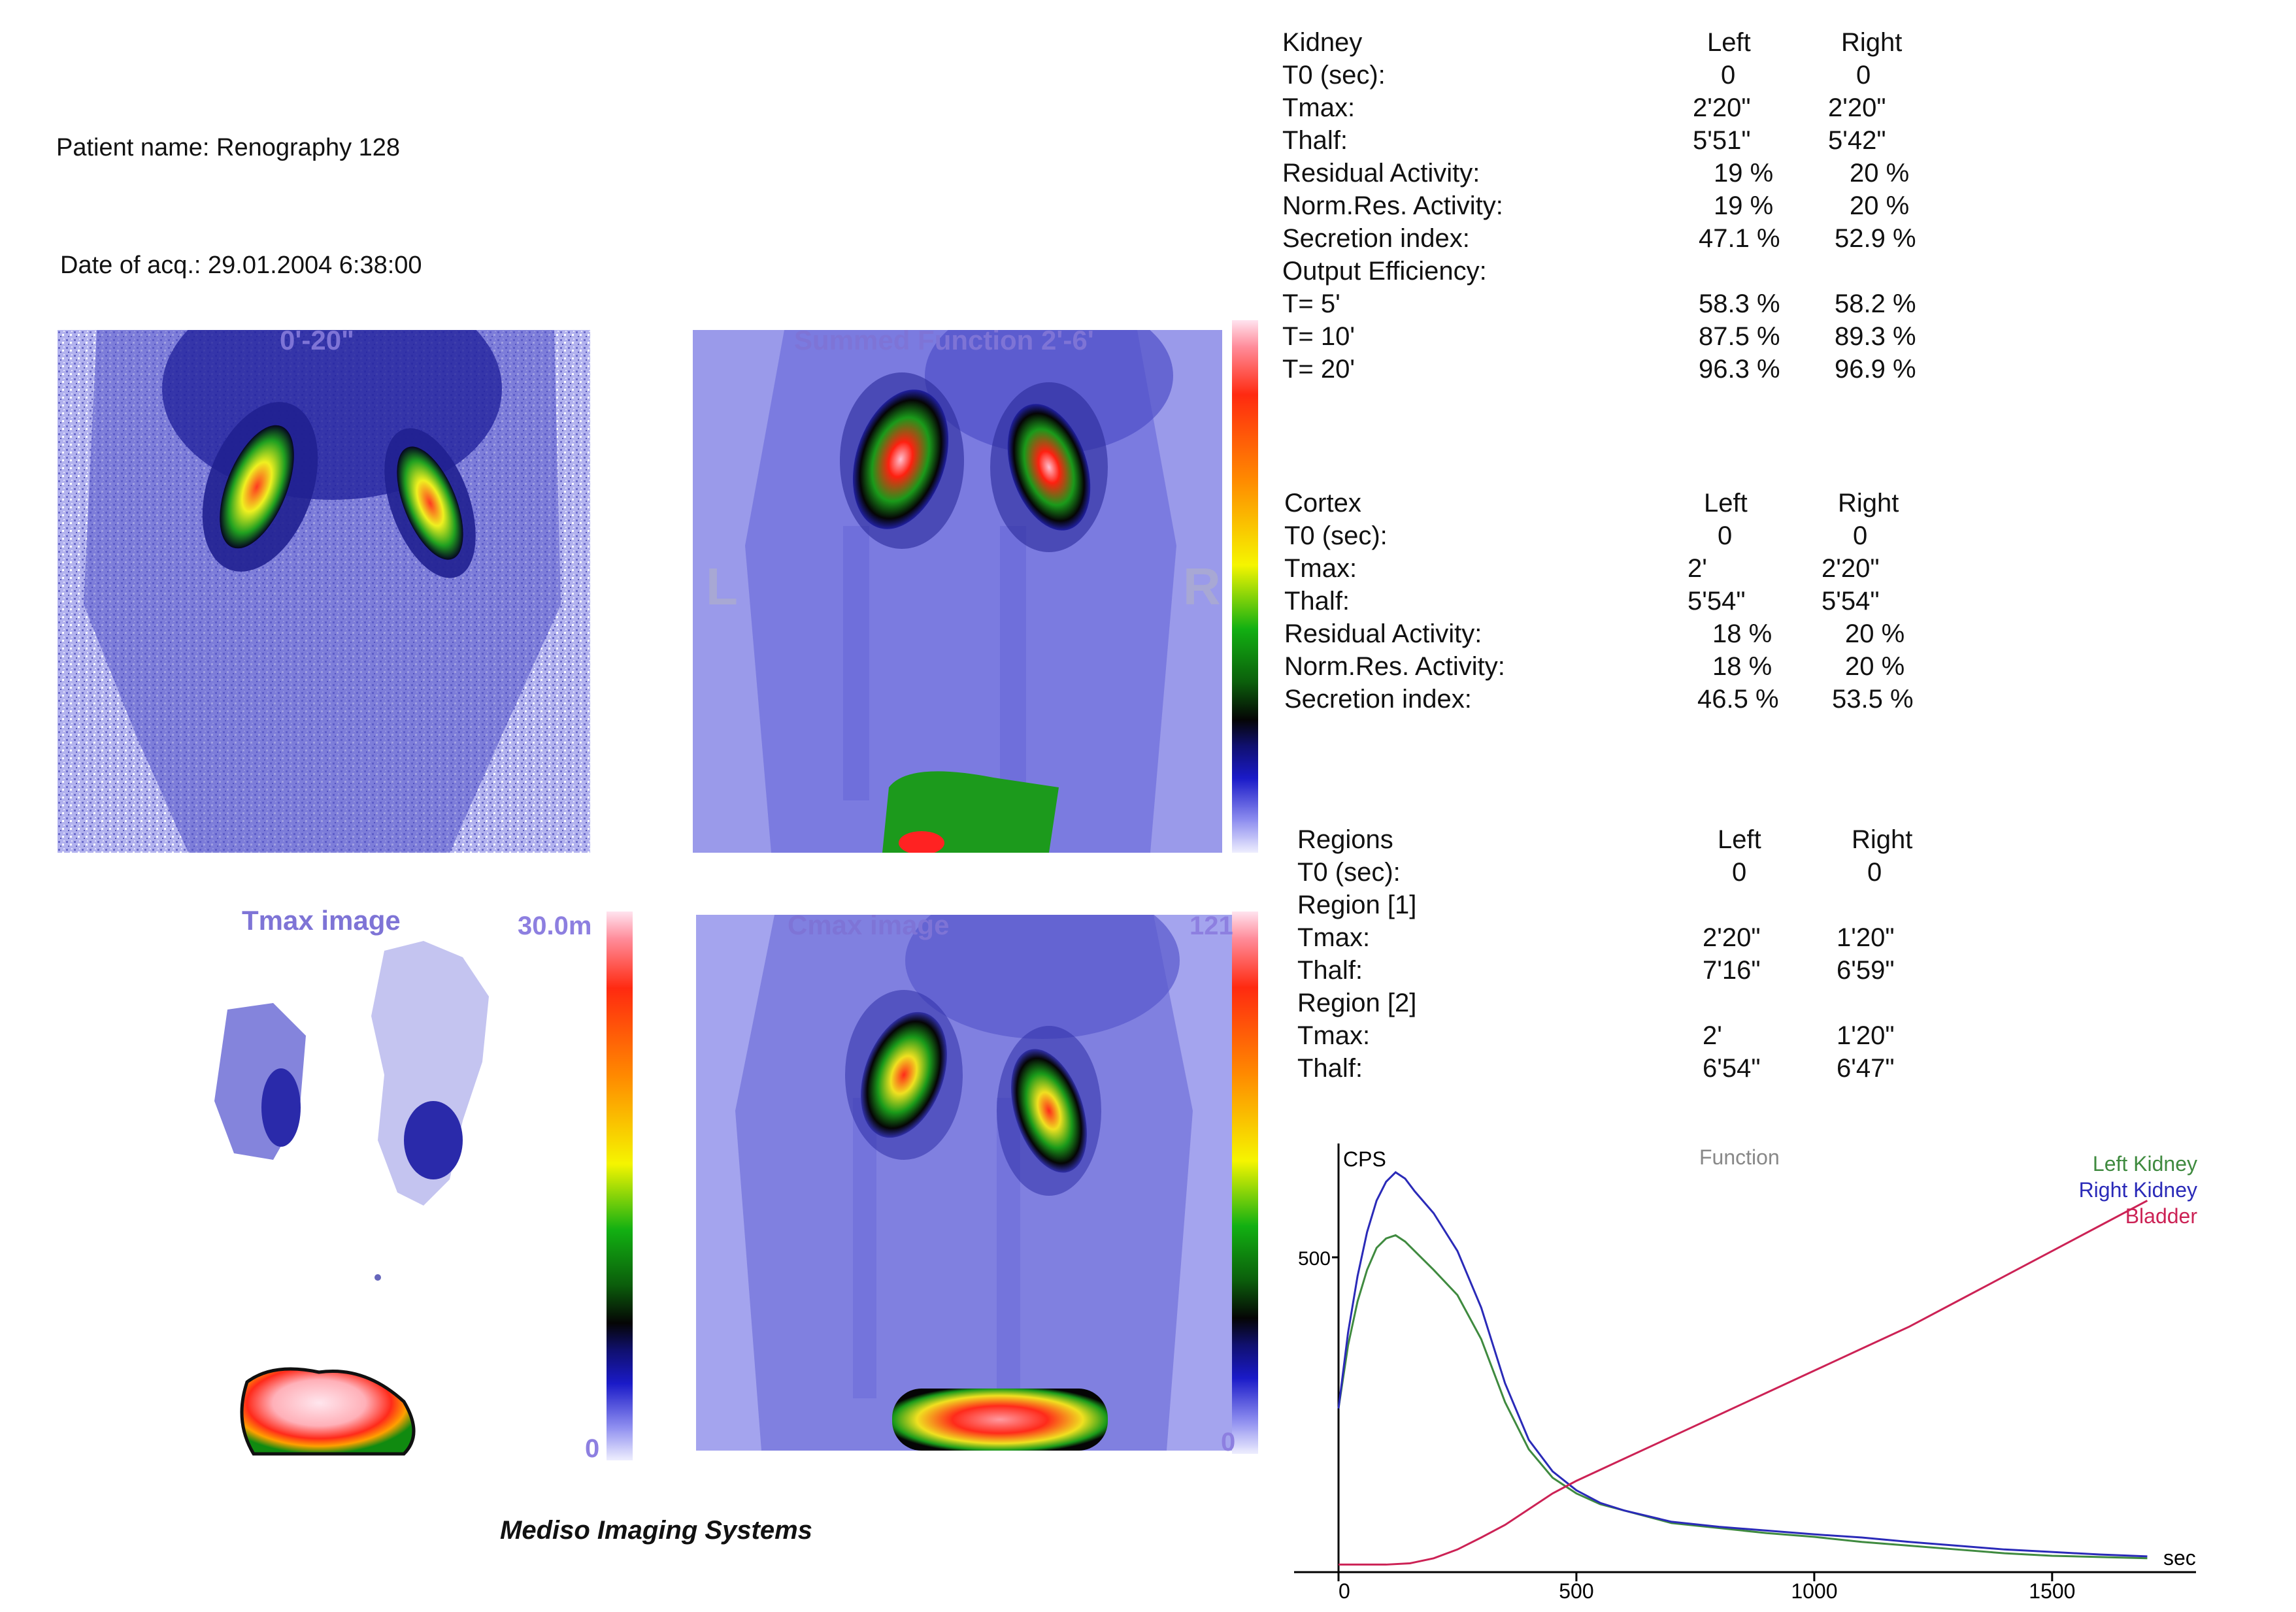  What do you see at coordinates (1345, 839) in the screenshot?
I see `regions-heading: Regions` at bounding box center [1345, 839].